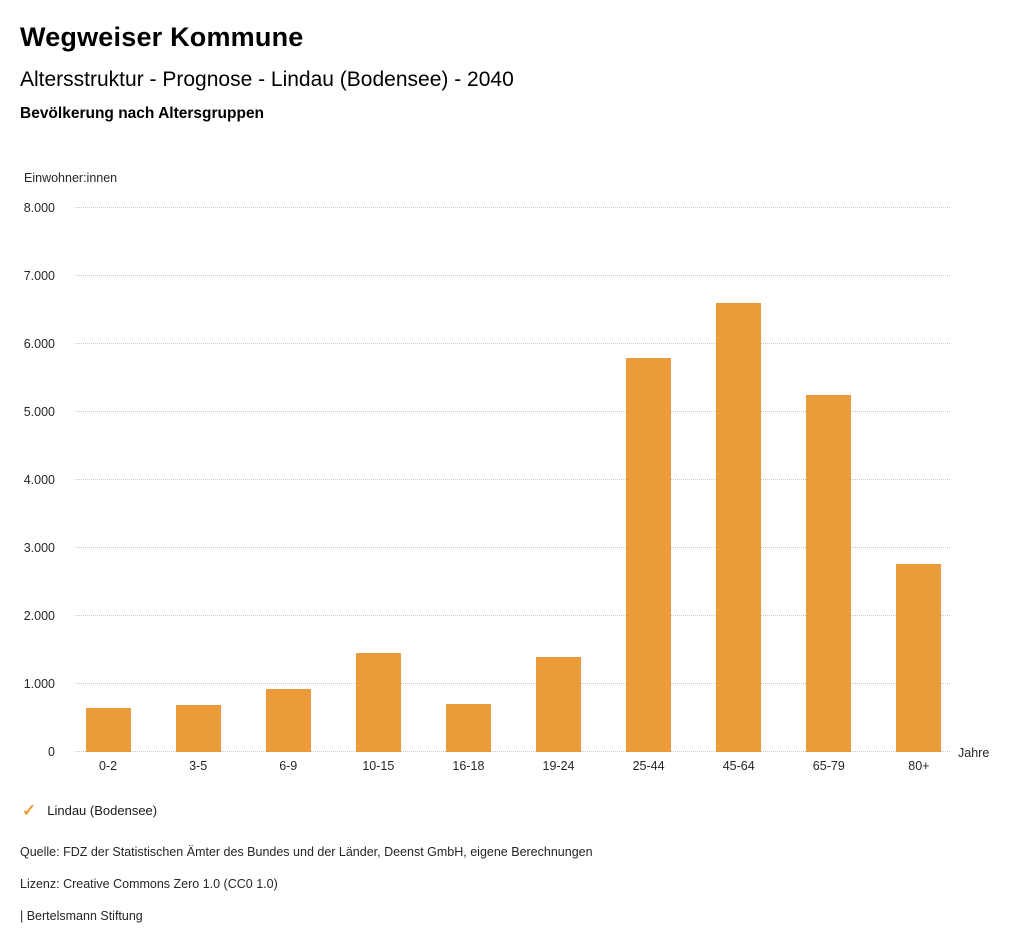 The width and height of the screenshot is (1024, 946). I want to click on chart-subtitle: Bevölkerung nach Altersgruppen, so click(142, 113).